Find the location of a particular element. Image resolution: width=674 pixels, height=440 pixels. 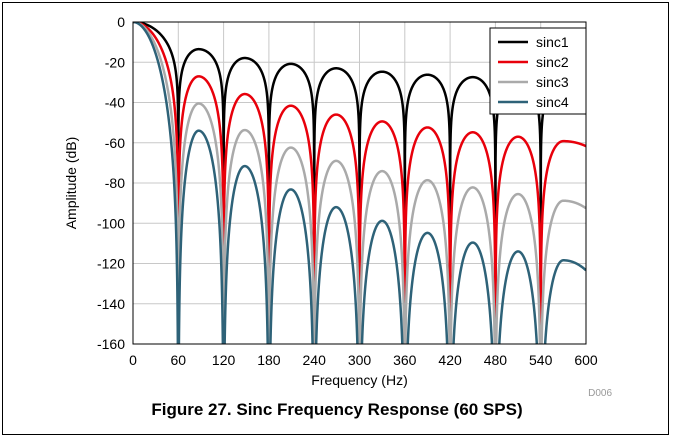

x-tick-label: 360 is located at coordinates (405, 360).